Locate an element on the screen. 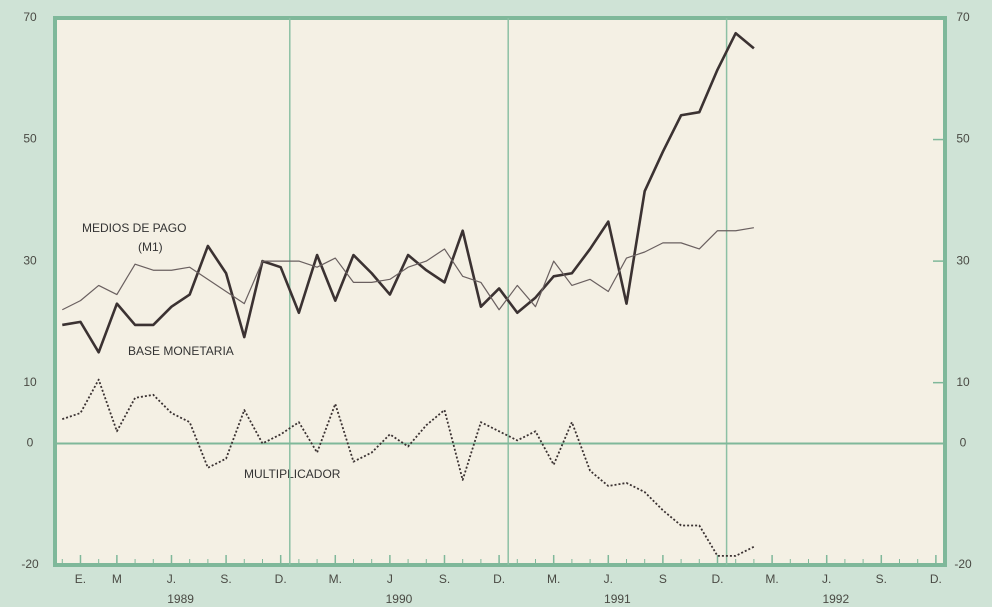 The height and width of the screenshot is (607, 992). series-line is located at coordinates (408, 269).